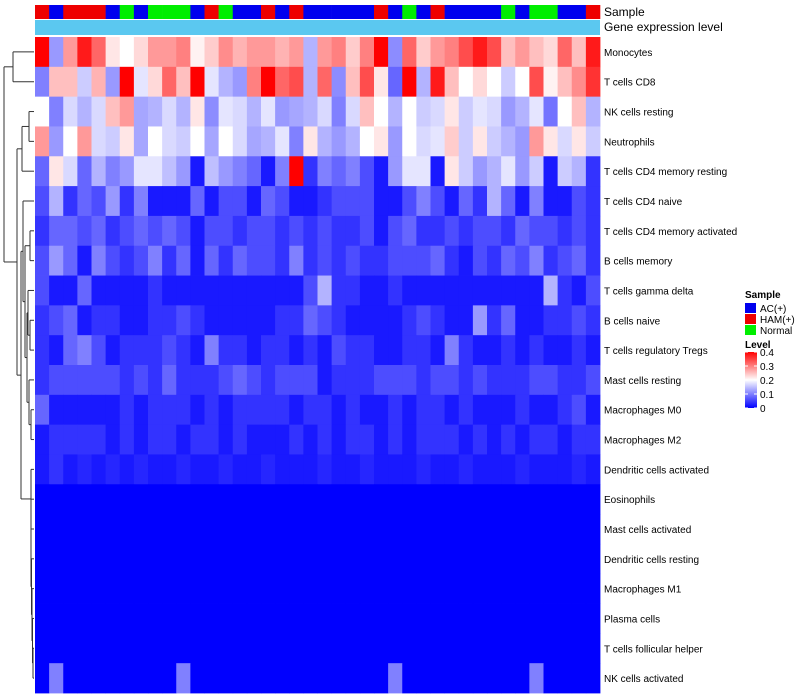  What do you see at coordinates (643, 590) in the screenshot?
I see `row-label: Macrophages M1` at bounding box center [643, 590].